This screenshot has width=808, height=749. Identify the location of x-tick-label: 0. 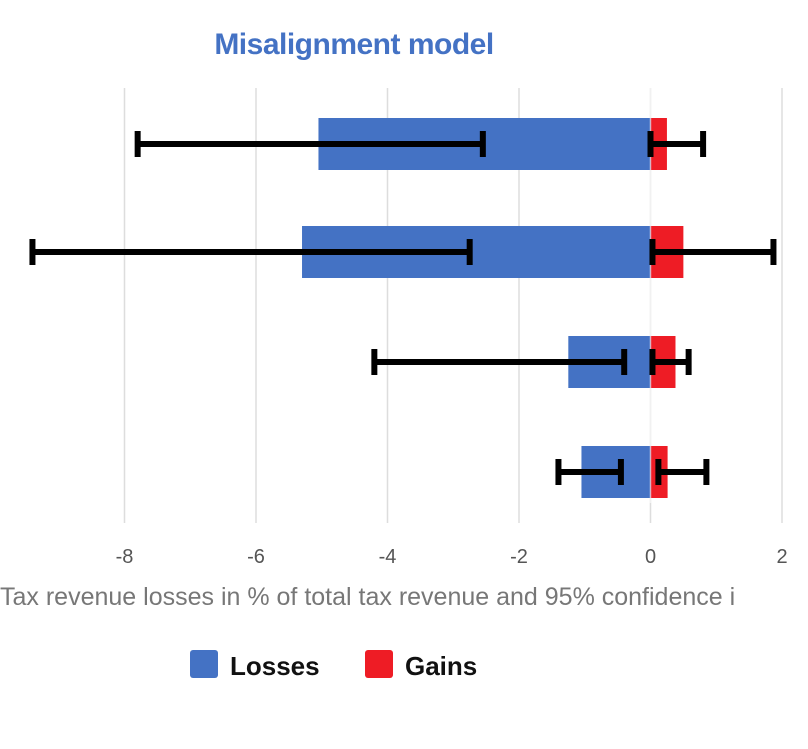
(650, 557).